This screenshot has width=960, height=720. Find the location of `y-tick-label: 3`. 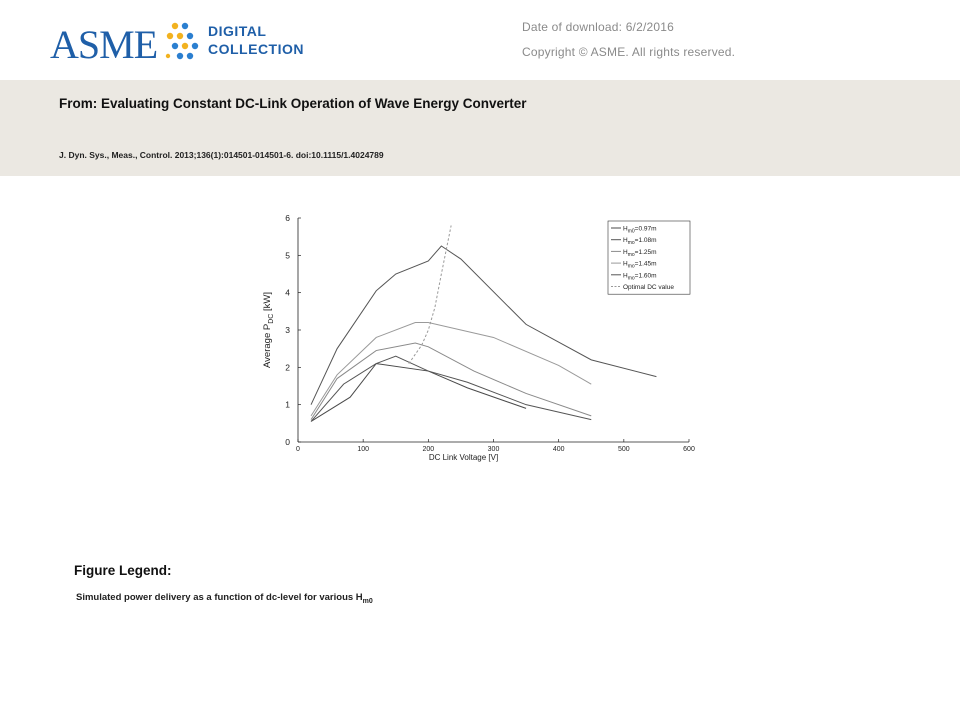

y-tick-label: 3 is located at coordinates (287, 330).